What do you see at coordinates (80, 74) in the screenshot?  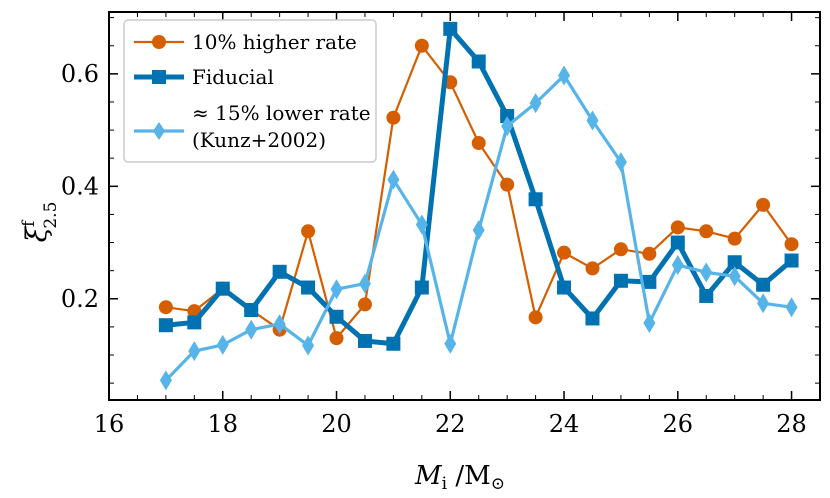 I see `y-tick-label: 0.6` at bounding box center [80, 74].